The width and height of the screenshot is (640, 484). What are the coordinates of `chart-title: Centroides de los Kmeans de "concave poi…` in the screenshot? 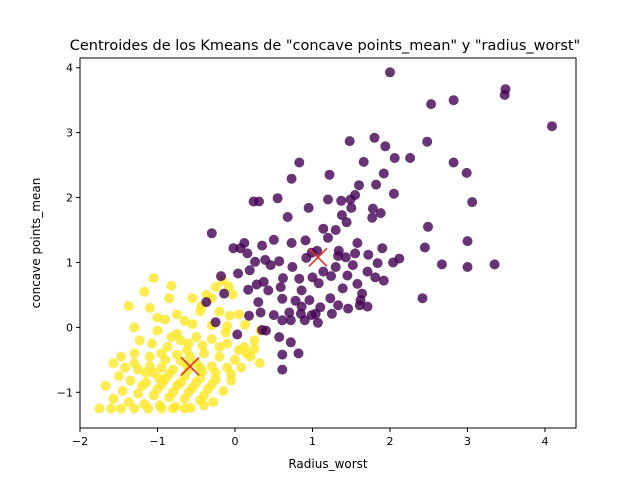 It's located at (325, 46).